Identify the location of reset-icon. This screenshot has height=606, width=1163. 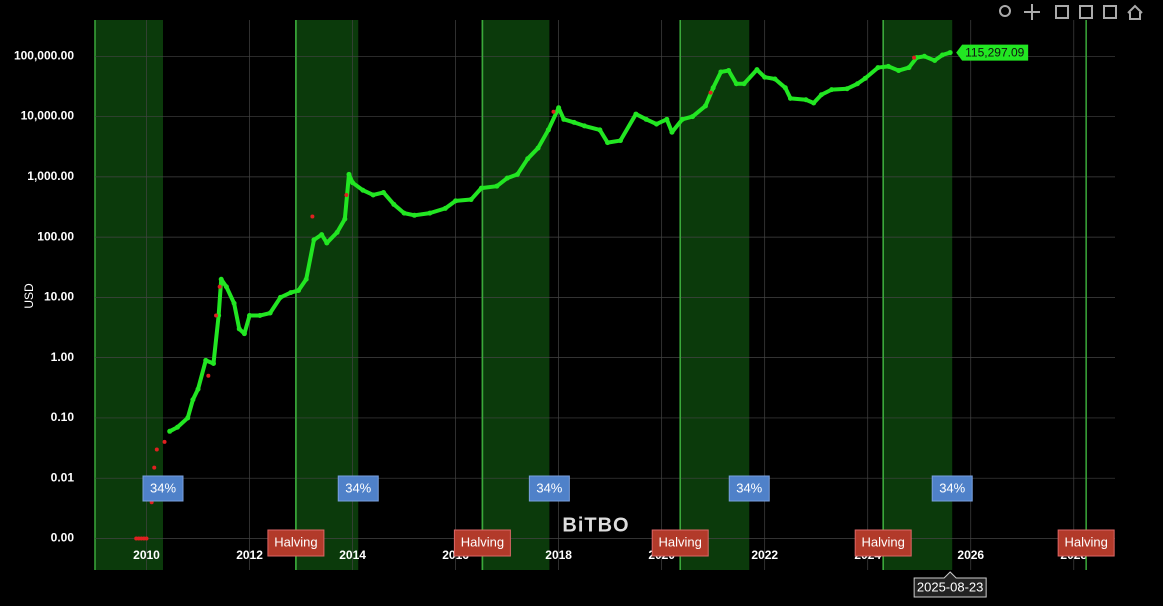
(1135, 12).